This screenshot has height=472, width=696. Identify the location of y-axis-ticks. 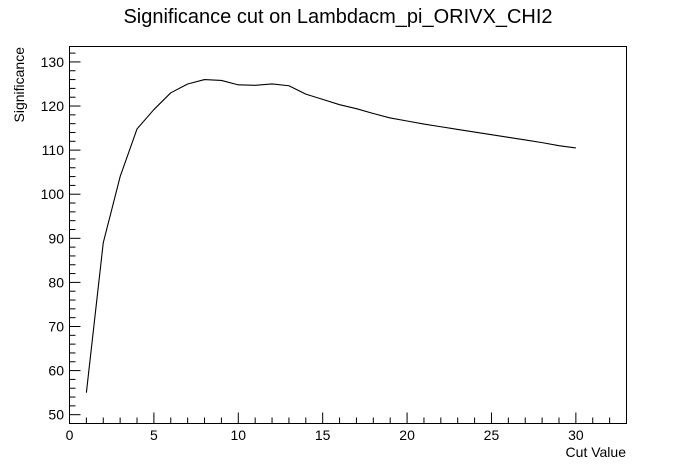
(75, 238).